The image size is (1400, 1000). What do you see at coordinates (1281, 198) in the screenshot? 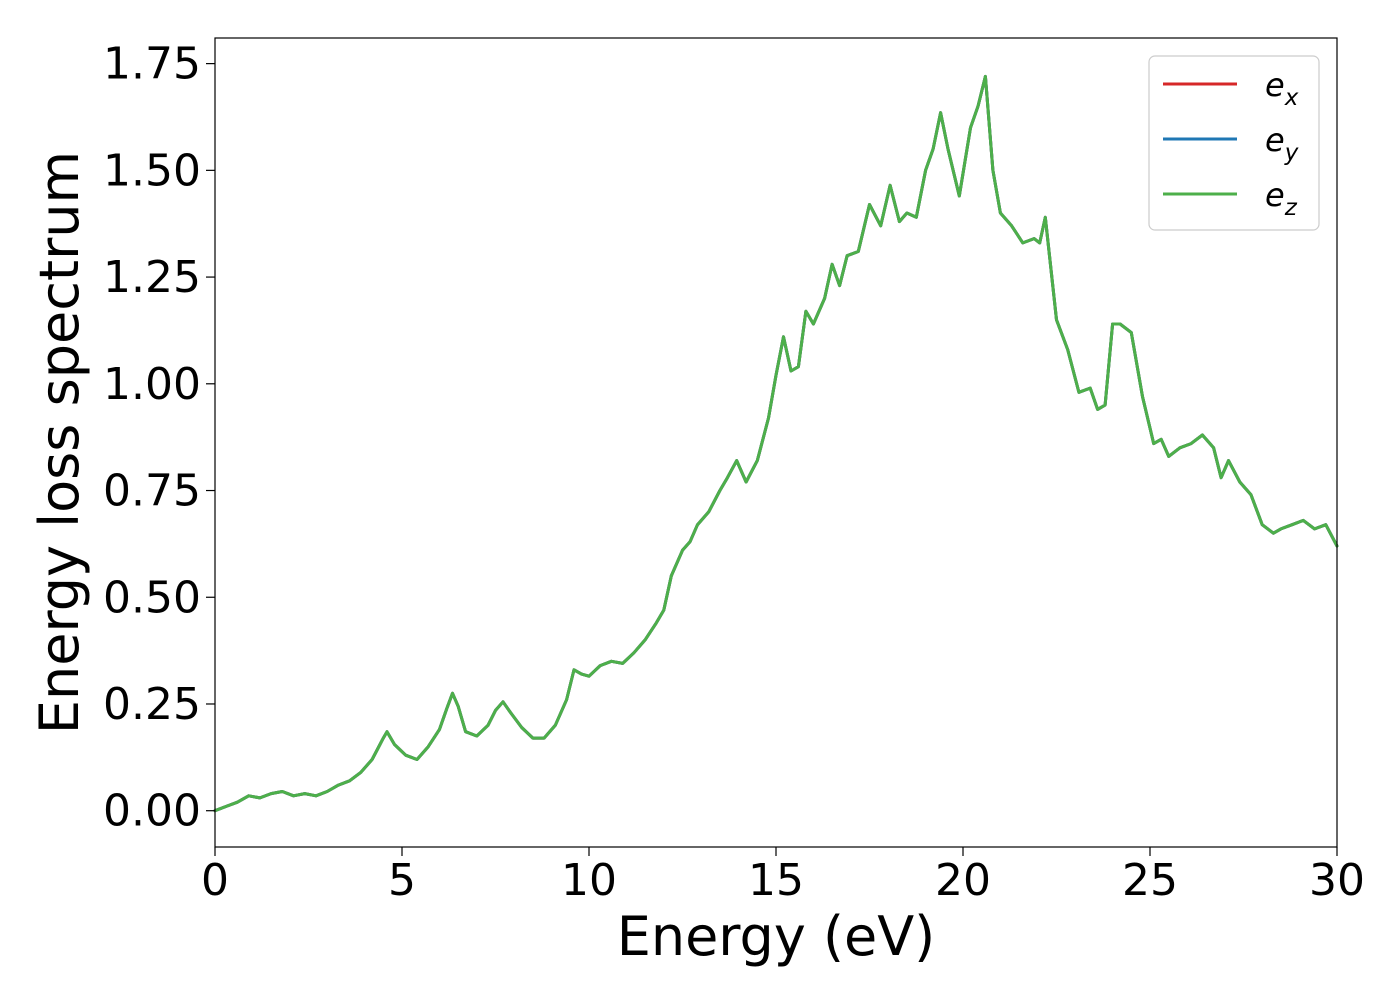
I see `legend-label-z: ez` at bounding box center [1281, 198].